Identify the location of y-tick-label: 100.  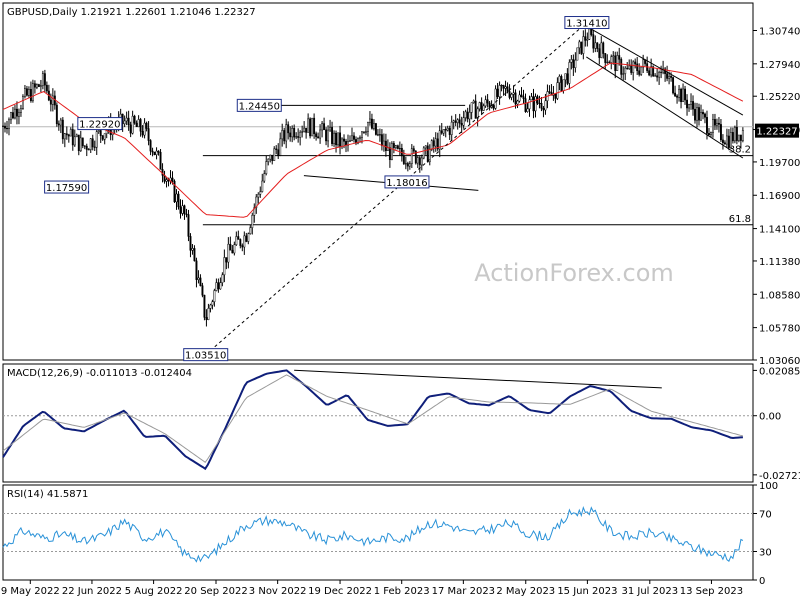
(768, 486).